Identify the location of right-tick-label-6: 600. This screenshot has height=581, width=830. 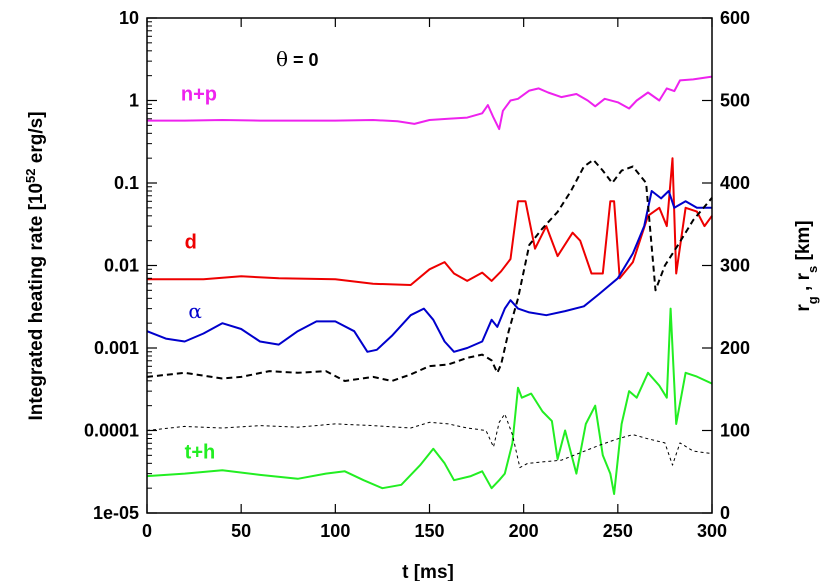
(735, 18).